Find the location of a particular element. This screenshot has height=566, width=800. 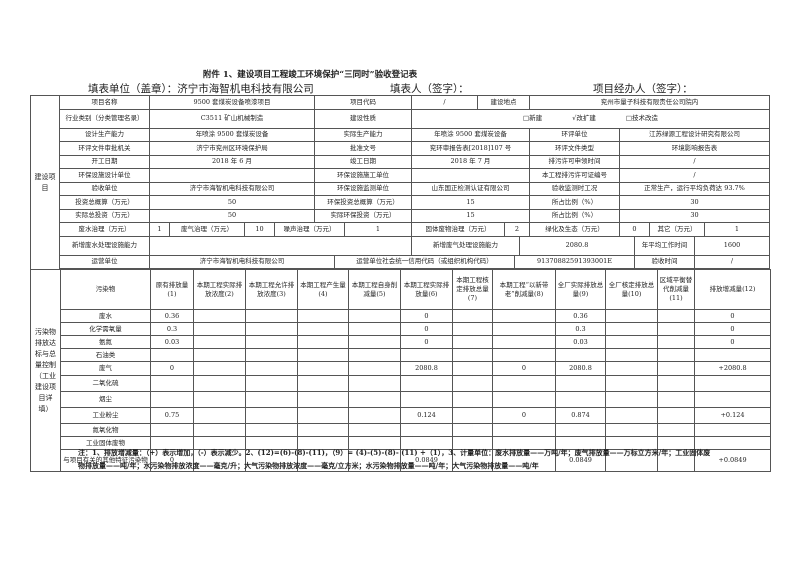

cell-value: 0.75 is located at coordinates (172, 415).